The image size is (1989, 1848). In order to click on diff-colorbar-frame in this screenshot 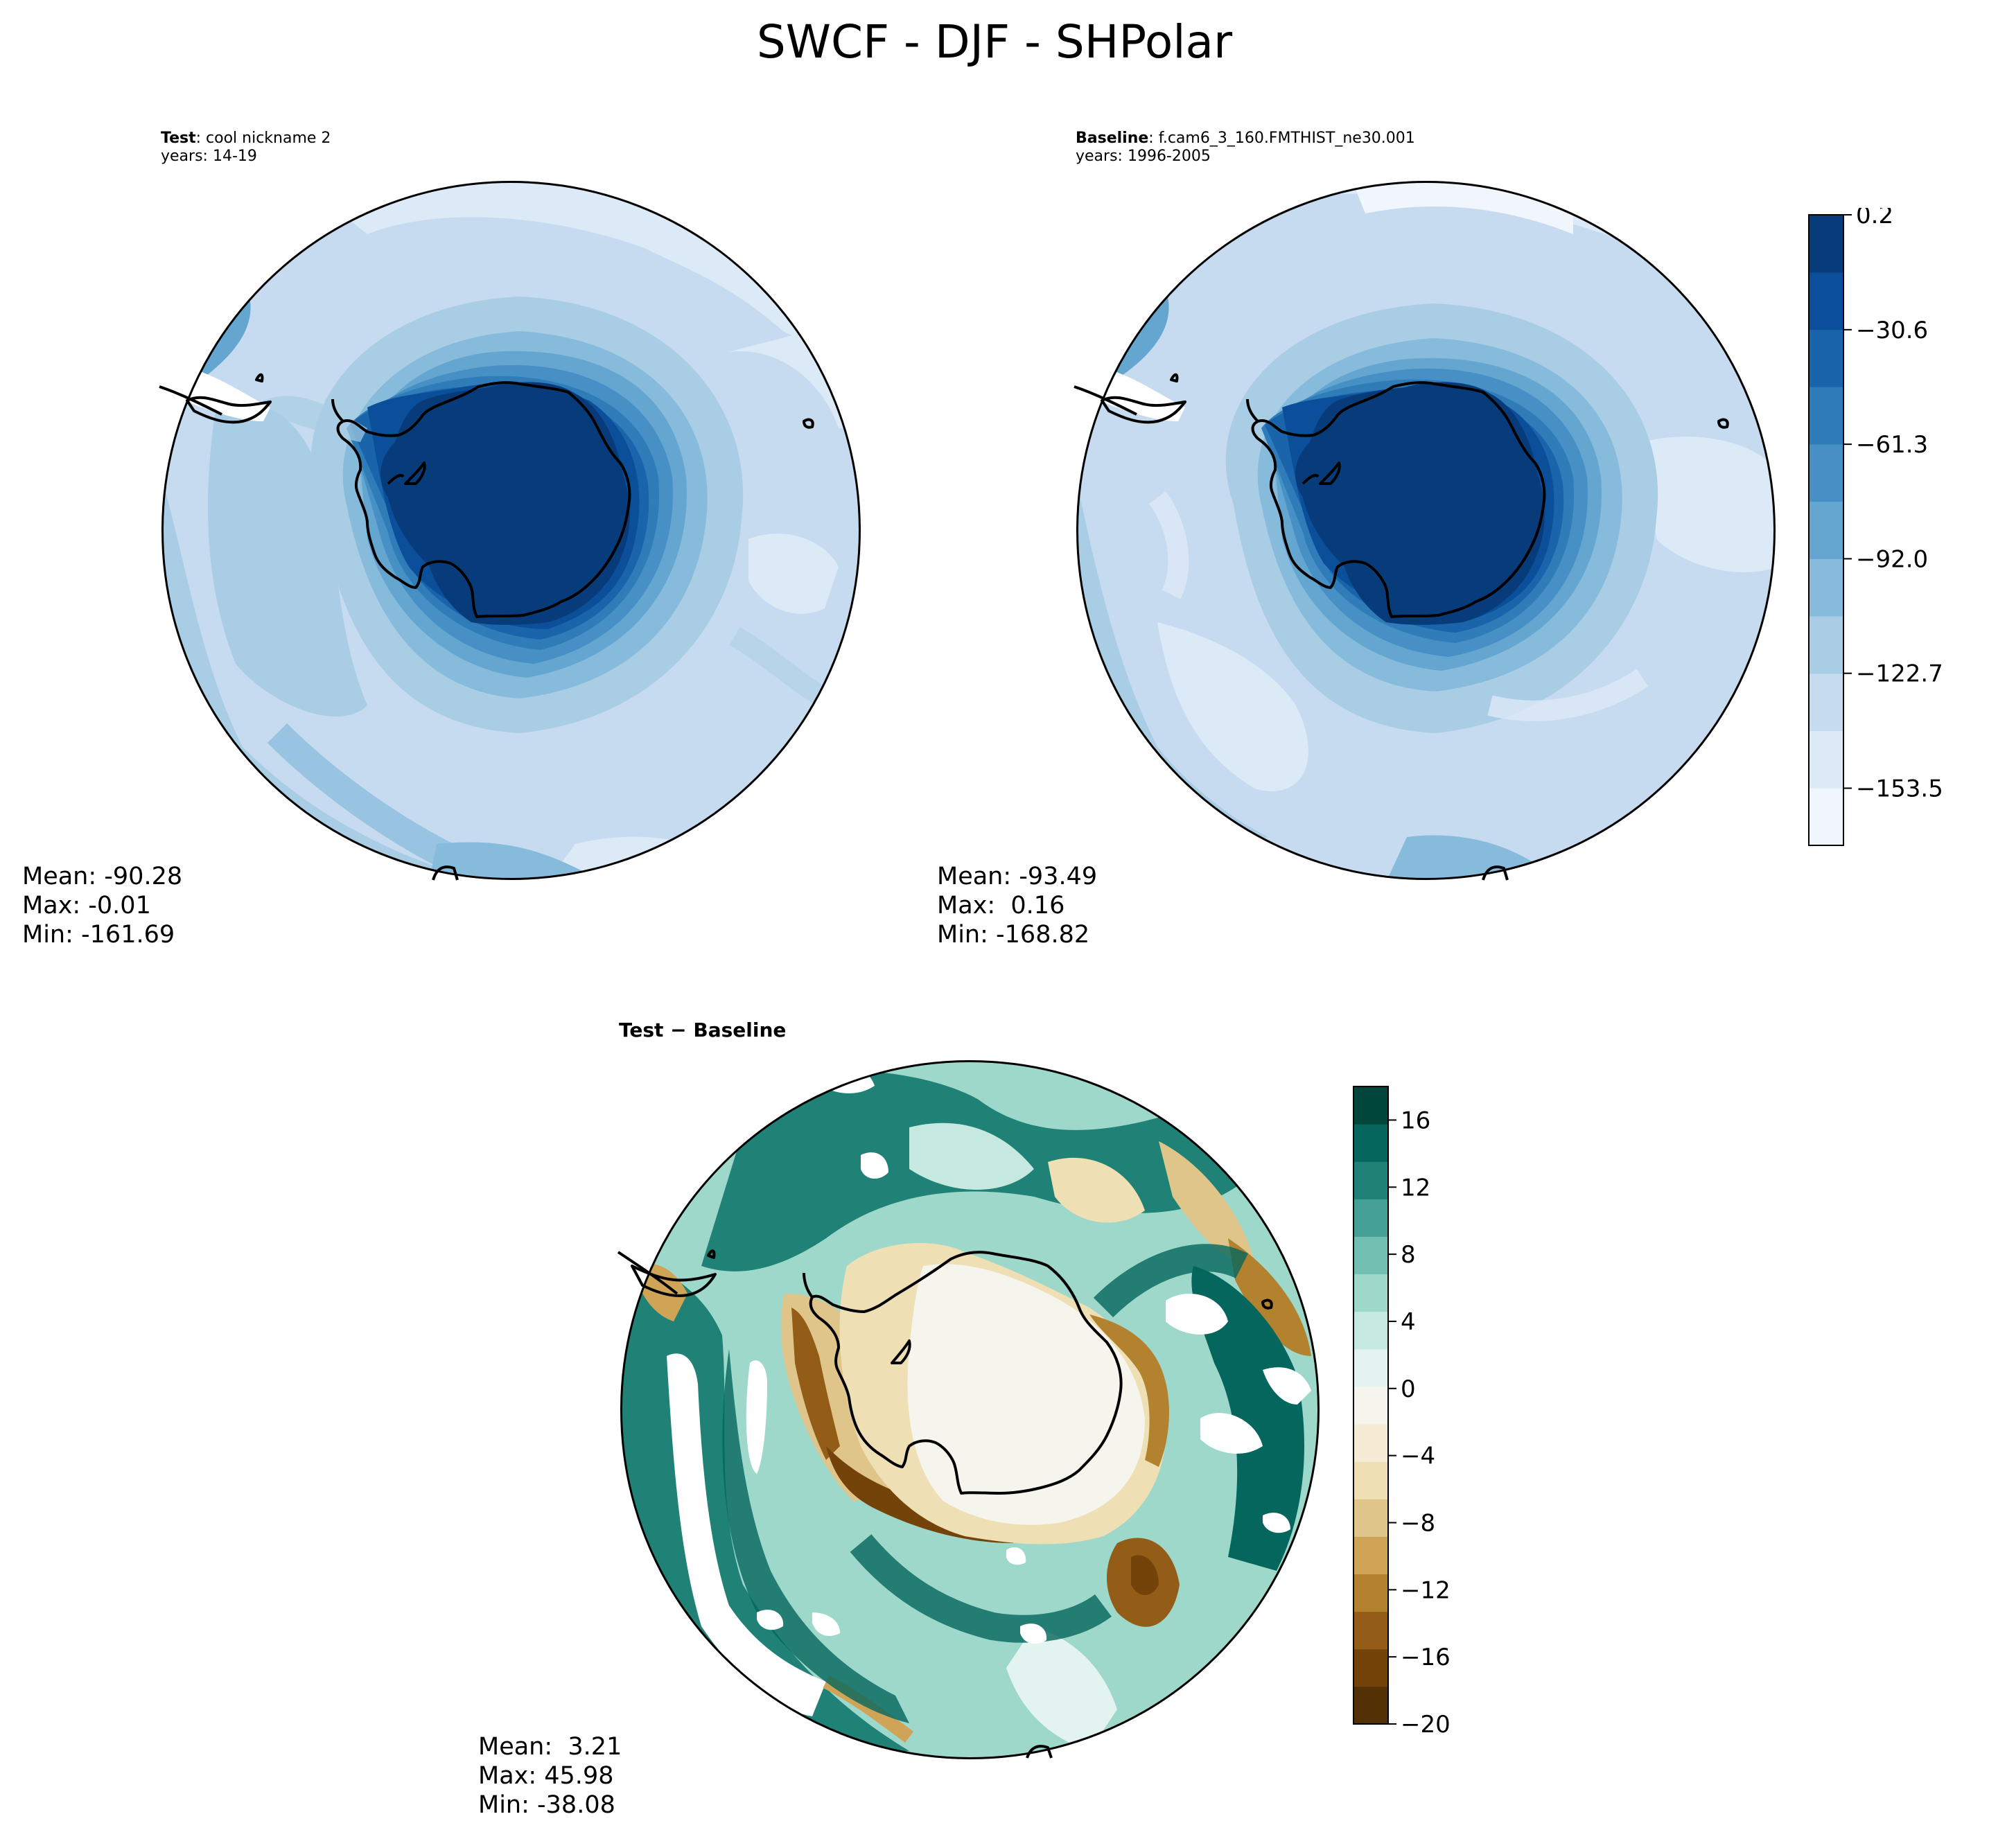, I will do `click(1371, 1405)`.